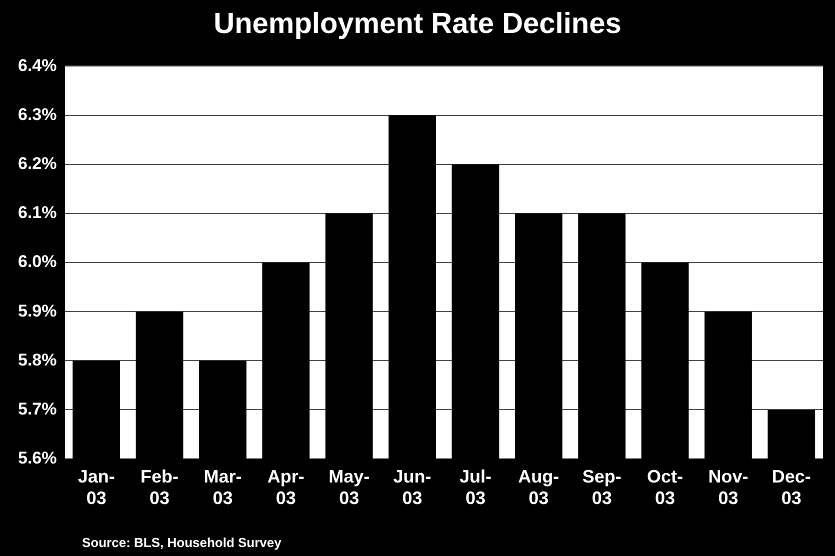 This screenshot has height=556, width=835. I want to click on x-tick-label: Nov-03, so click(728, 487).